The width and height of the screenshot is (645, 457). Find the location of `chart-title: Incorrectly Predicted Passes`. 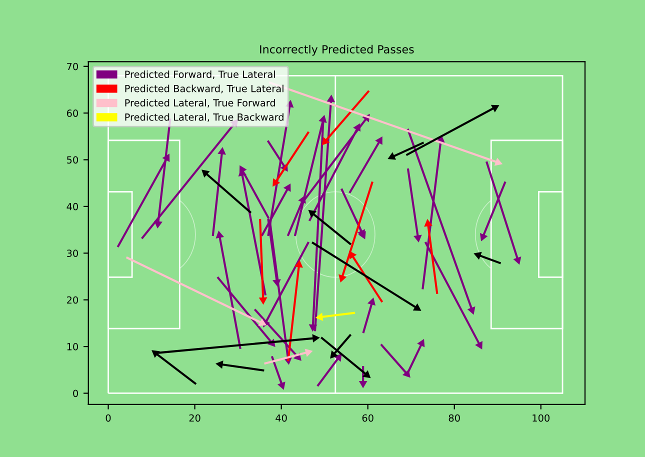

chart-title: Incorrectly Predicted Passes is located at coordinates (337, 50).